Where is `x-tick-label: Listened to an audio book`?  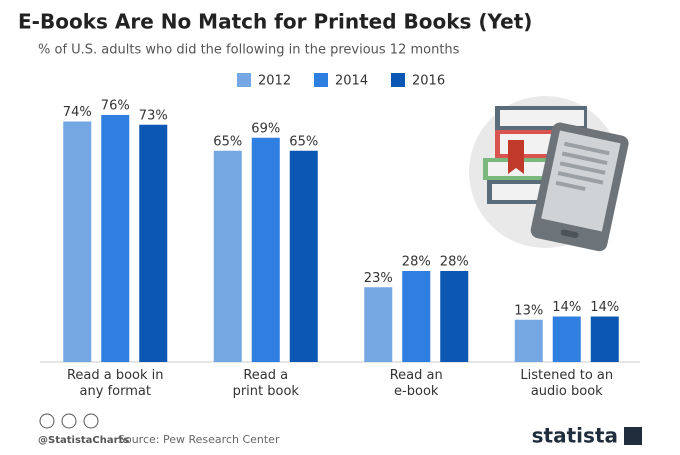
x-tick-label: Listened to an audio book is located at coordinates (566, 383).